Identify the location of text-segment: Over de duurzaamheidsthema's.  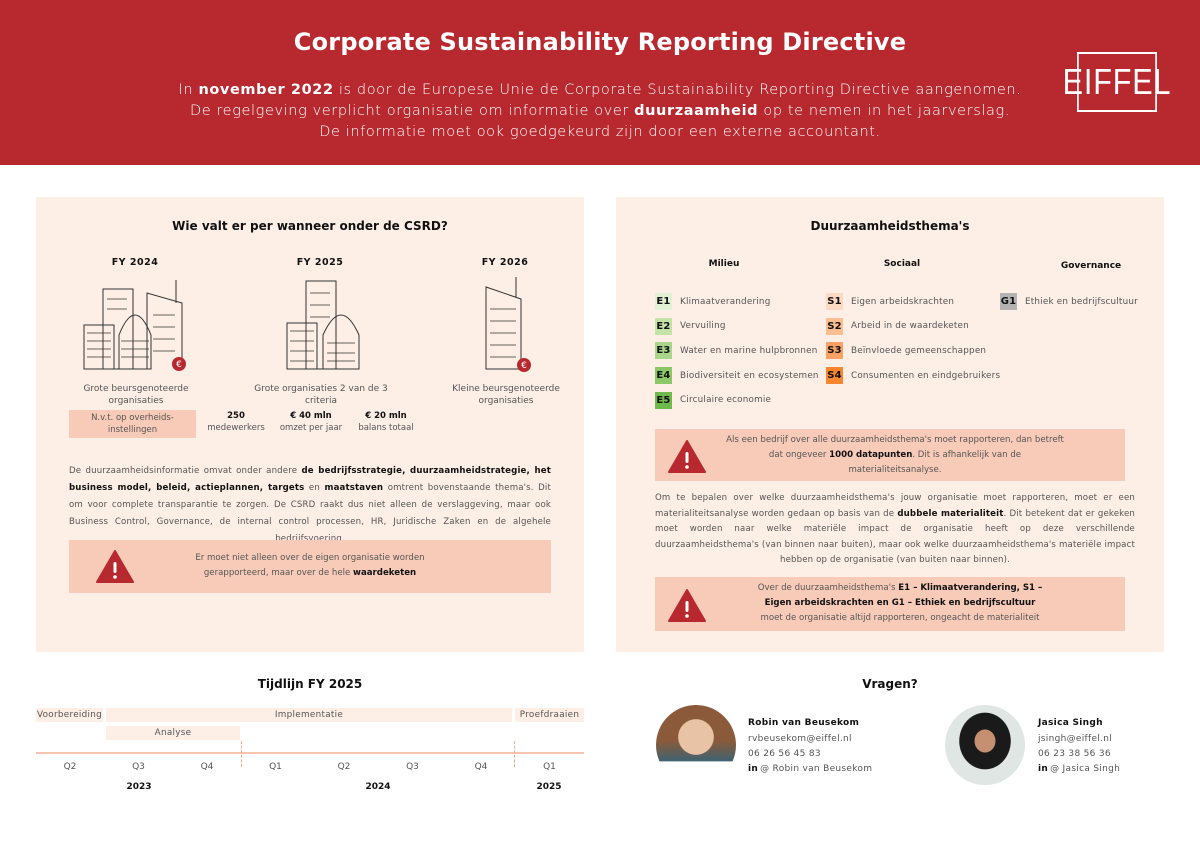
(828, 588).